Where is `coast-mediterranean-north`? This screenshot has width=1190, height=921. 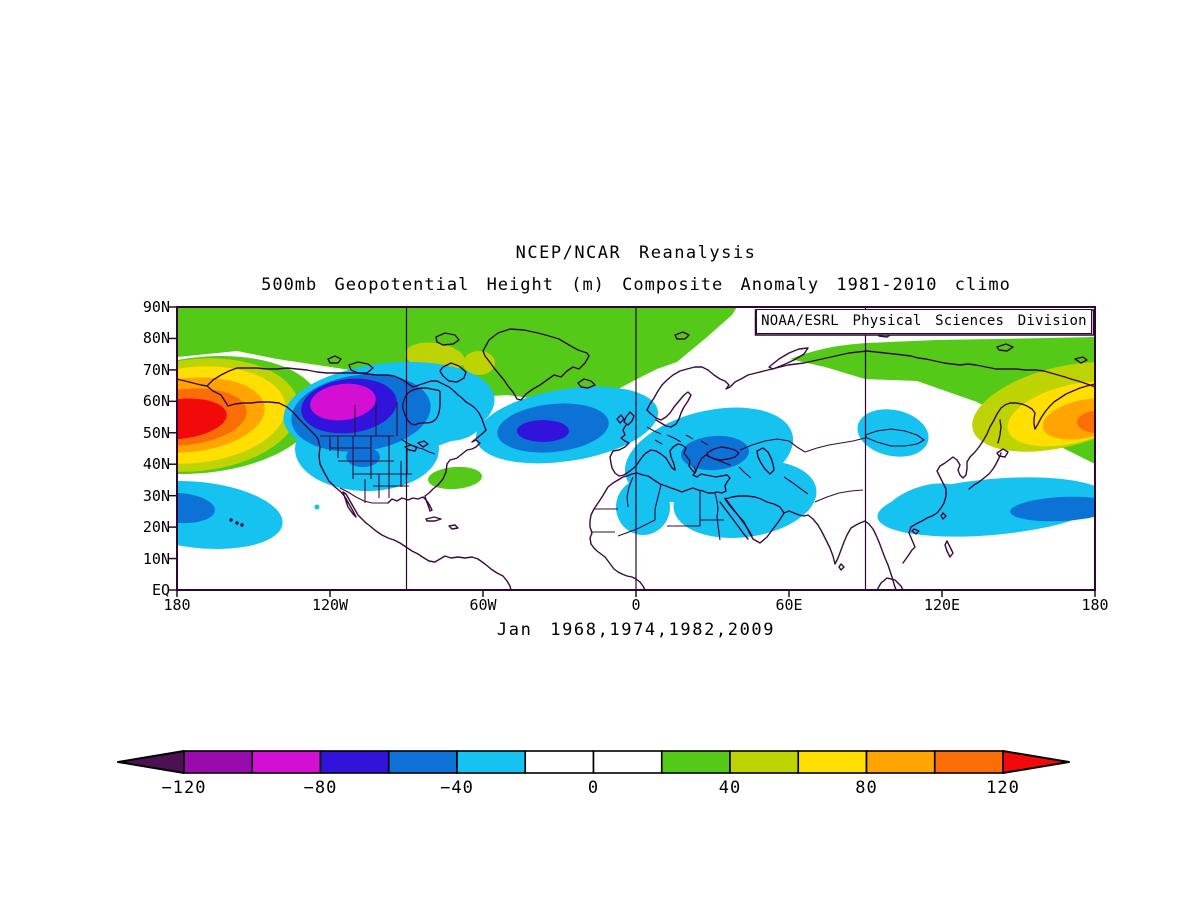 coast-mediterranean-north is located at coordinates (688, 458).